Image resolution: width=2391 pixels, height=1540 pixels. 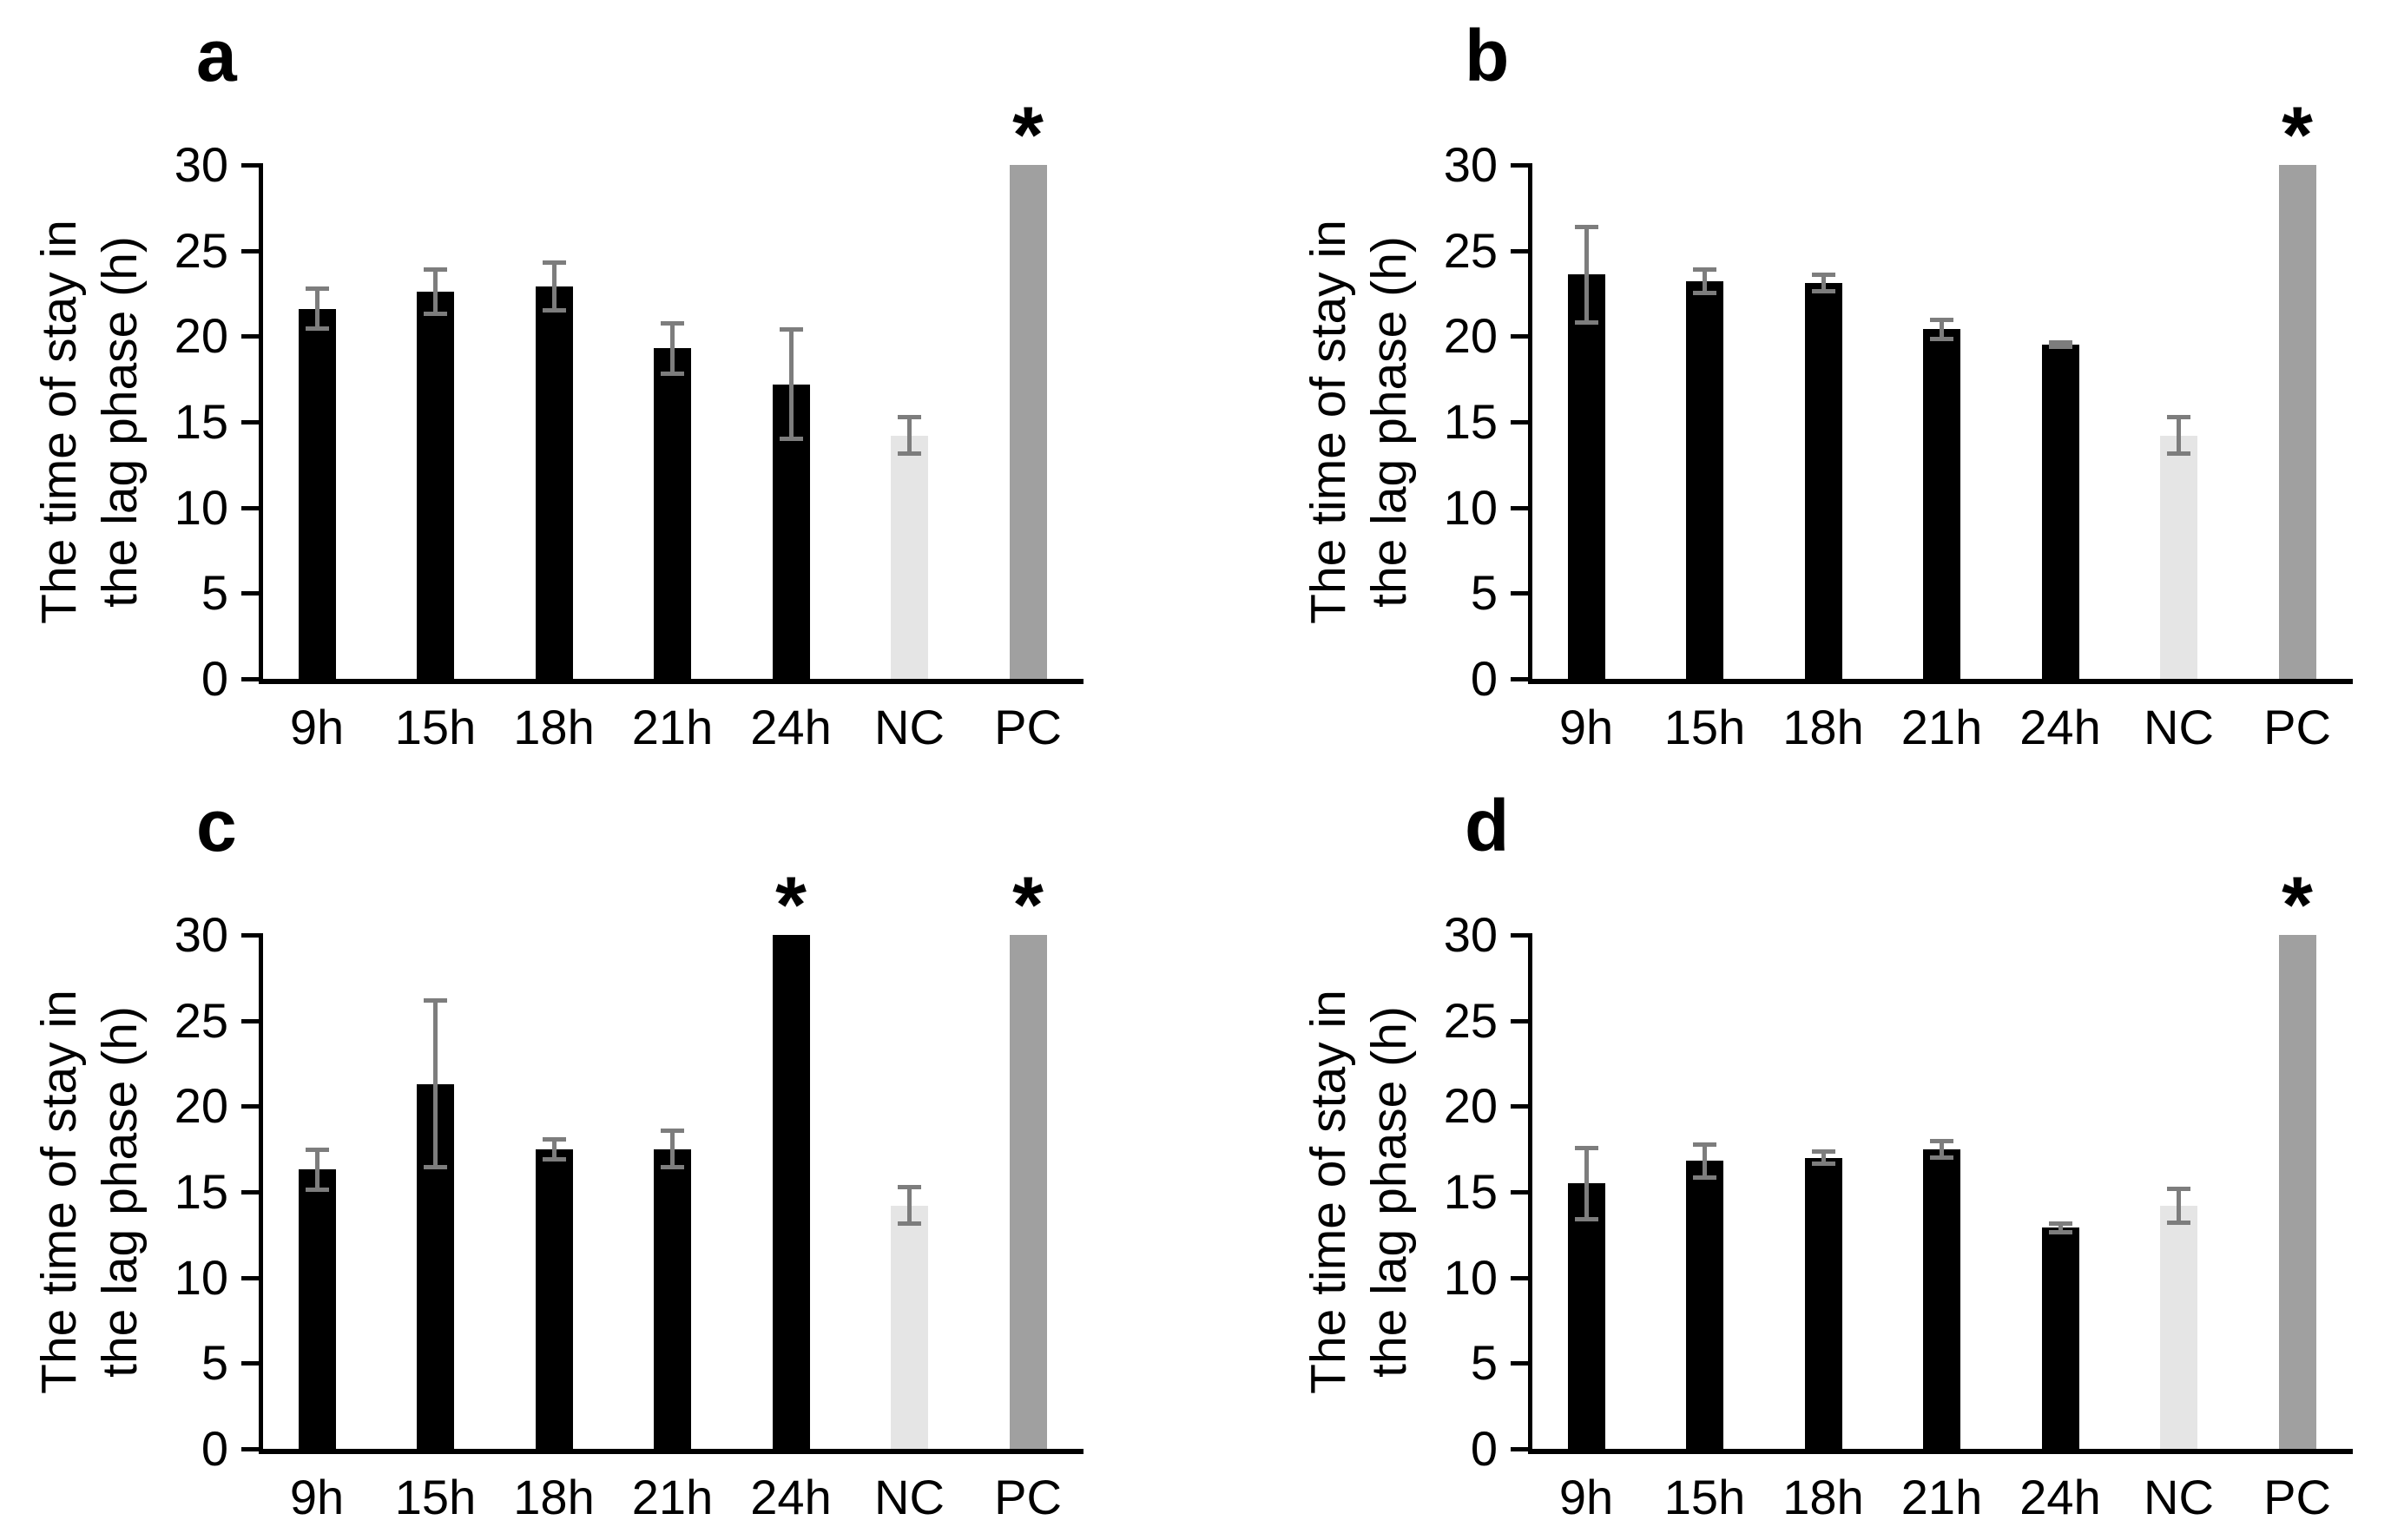 I want to click on y-tick-label: 0, so click(x=1484, y=679).